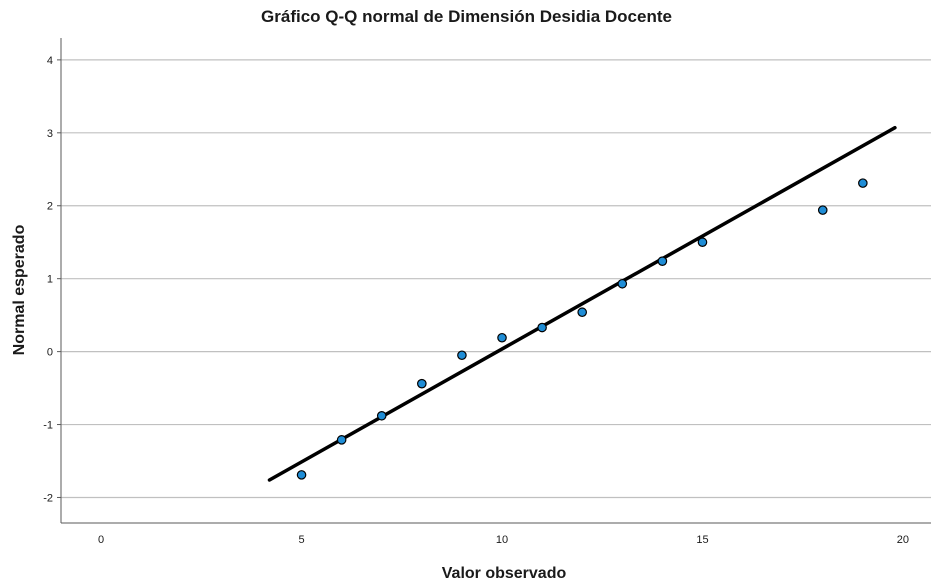  Describe the element at coordinates (50, 280) in the screenshot. I see `y-tick-label: 1` at that location.